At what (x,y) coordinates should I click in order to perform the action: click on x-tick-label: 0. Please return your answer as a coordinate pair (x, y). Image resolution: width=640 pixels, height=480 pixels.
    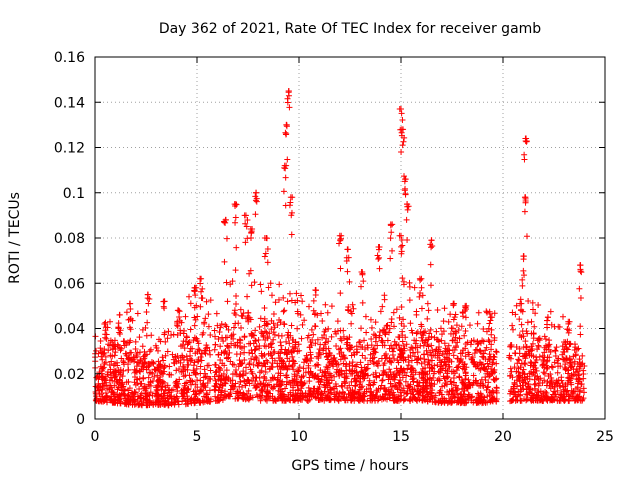
    Looking at the image, I should click on (95, 437).